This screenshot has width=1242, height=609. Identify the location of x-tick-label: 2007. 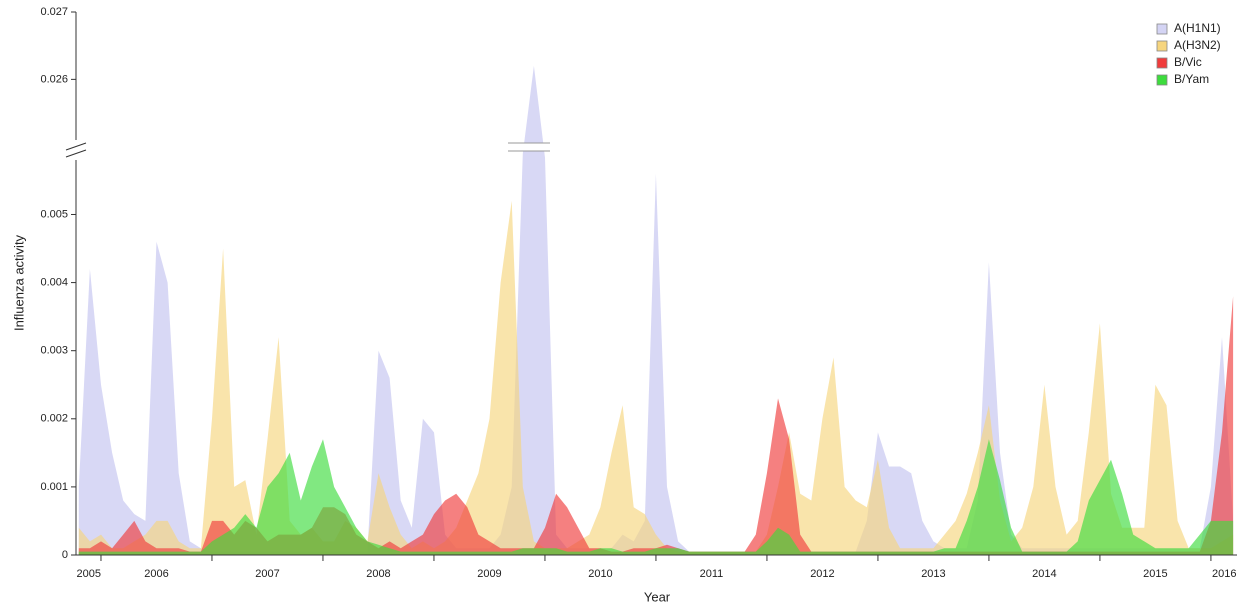
(267, 574).